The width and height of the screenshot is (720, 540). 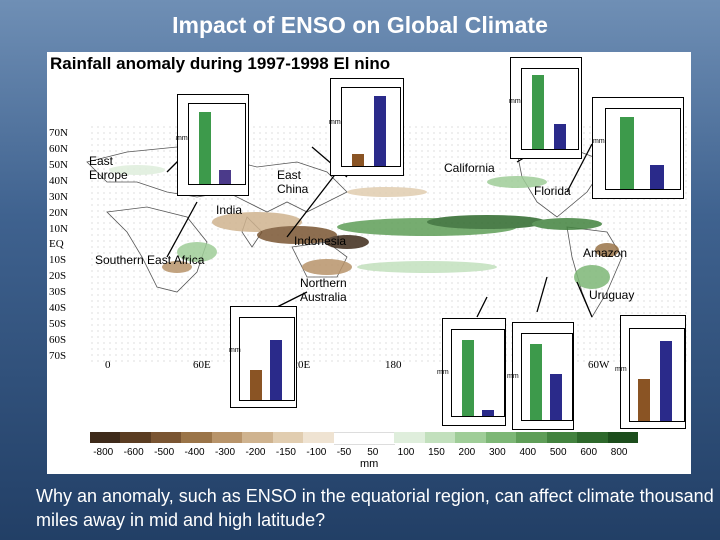 I want to click on inset-chart-southern-east-africa: mm, so click(x=263, y=357).